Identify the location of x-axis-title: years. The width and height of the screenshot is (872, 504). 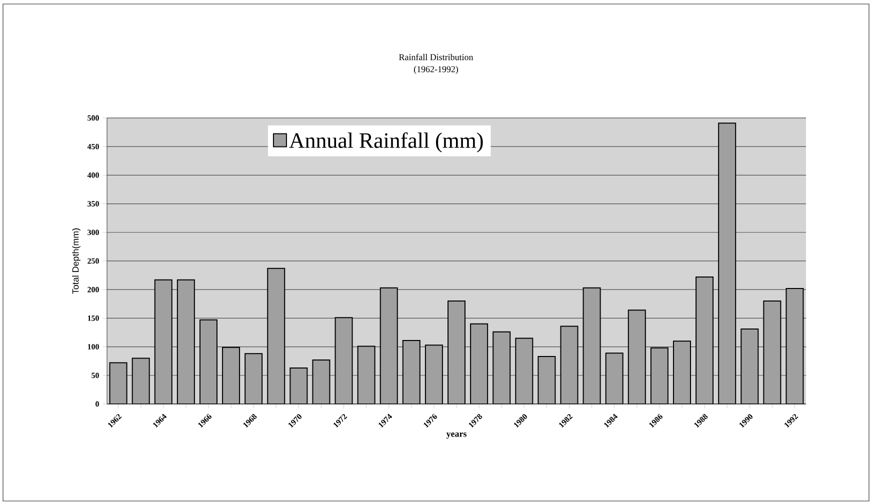
(456, 435).